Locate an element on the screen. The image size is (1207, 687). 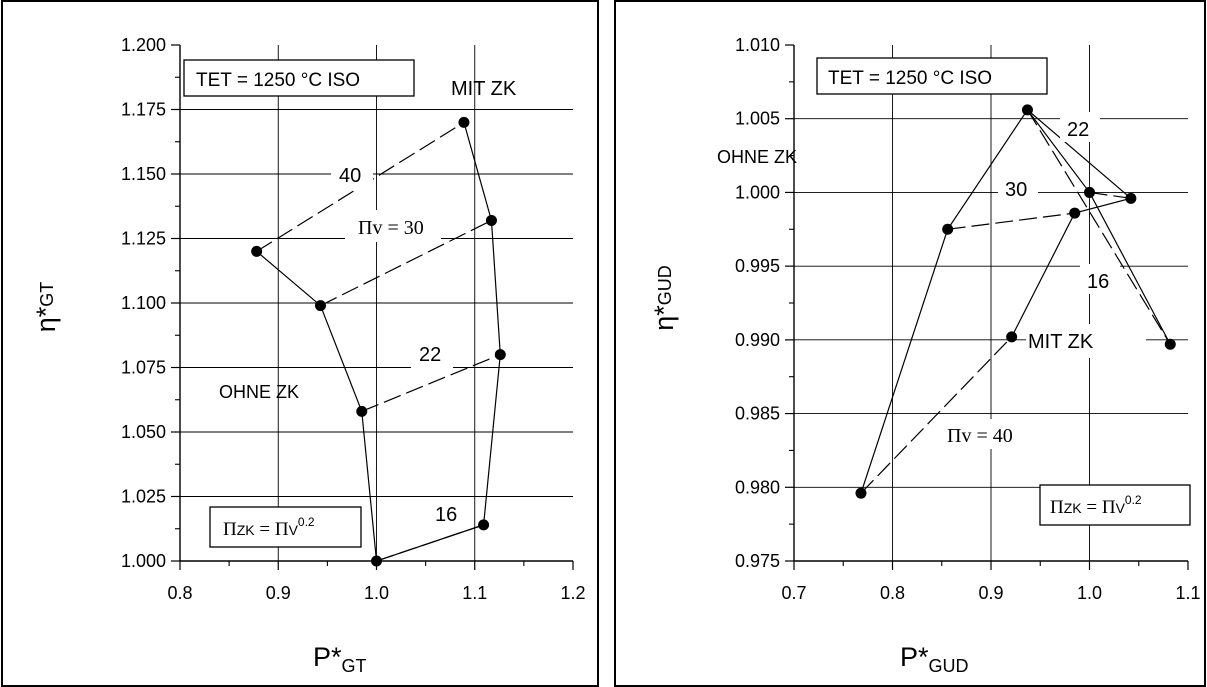
y-tick-label: 0.975 is located at coordinates (757, 561).